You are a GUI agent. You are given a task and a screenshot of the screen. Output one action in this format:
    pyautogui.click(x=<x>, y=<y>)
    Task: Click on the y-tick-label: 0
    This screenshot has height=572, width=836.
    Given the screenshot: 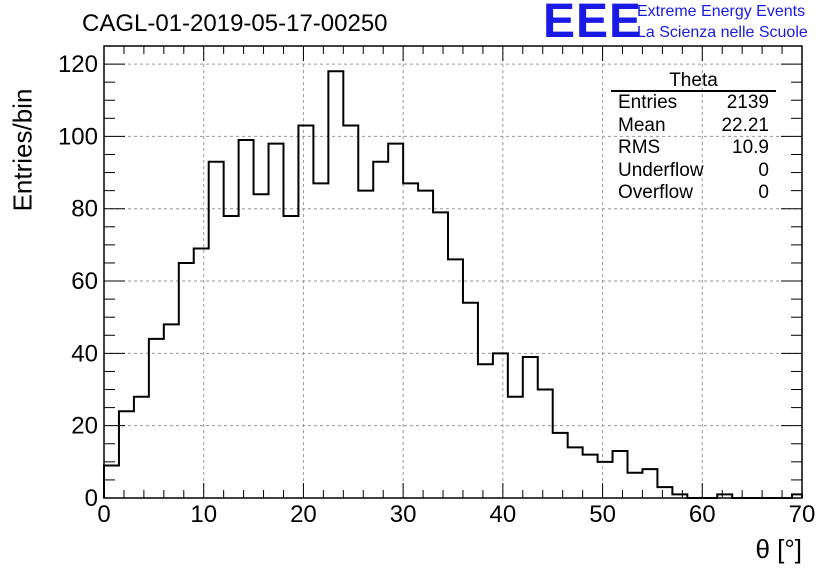 What is the action you would take?
    pyautogui.click(x=91, y=498)
    